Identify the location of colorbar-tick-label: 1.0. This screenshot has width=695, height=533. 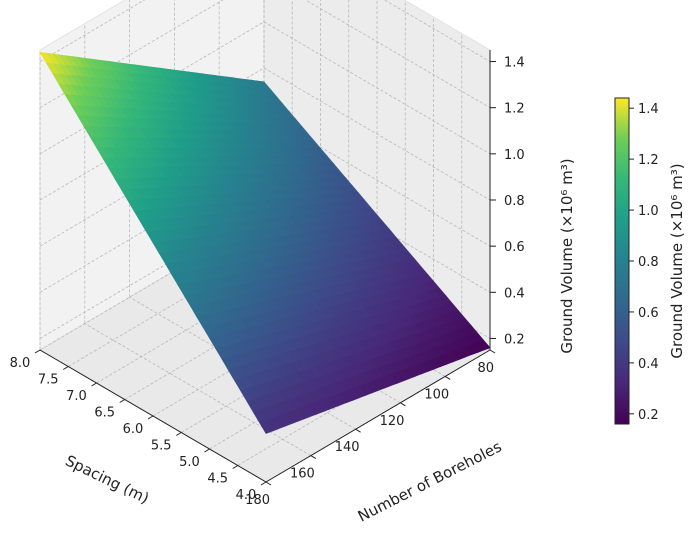
(648, 211).